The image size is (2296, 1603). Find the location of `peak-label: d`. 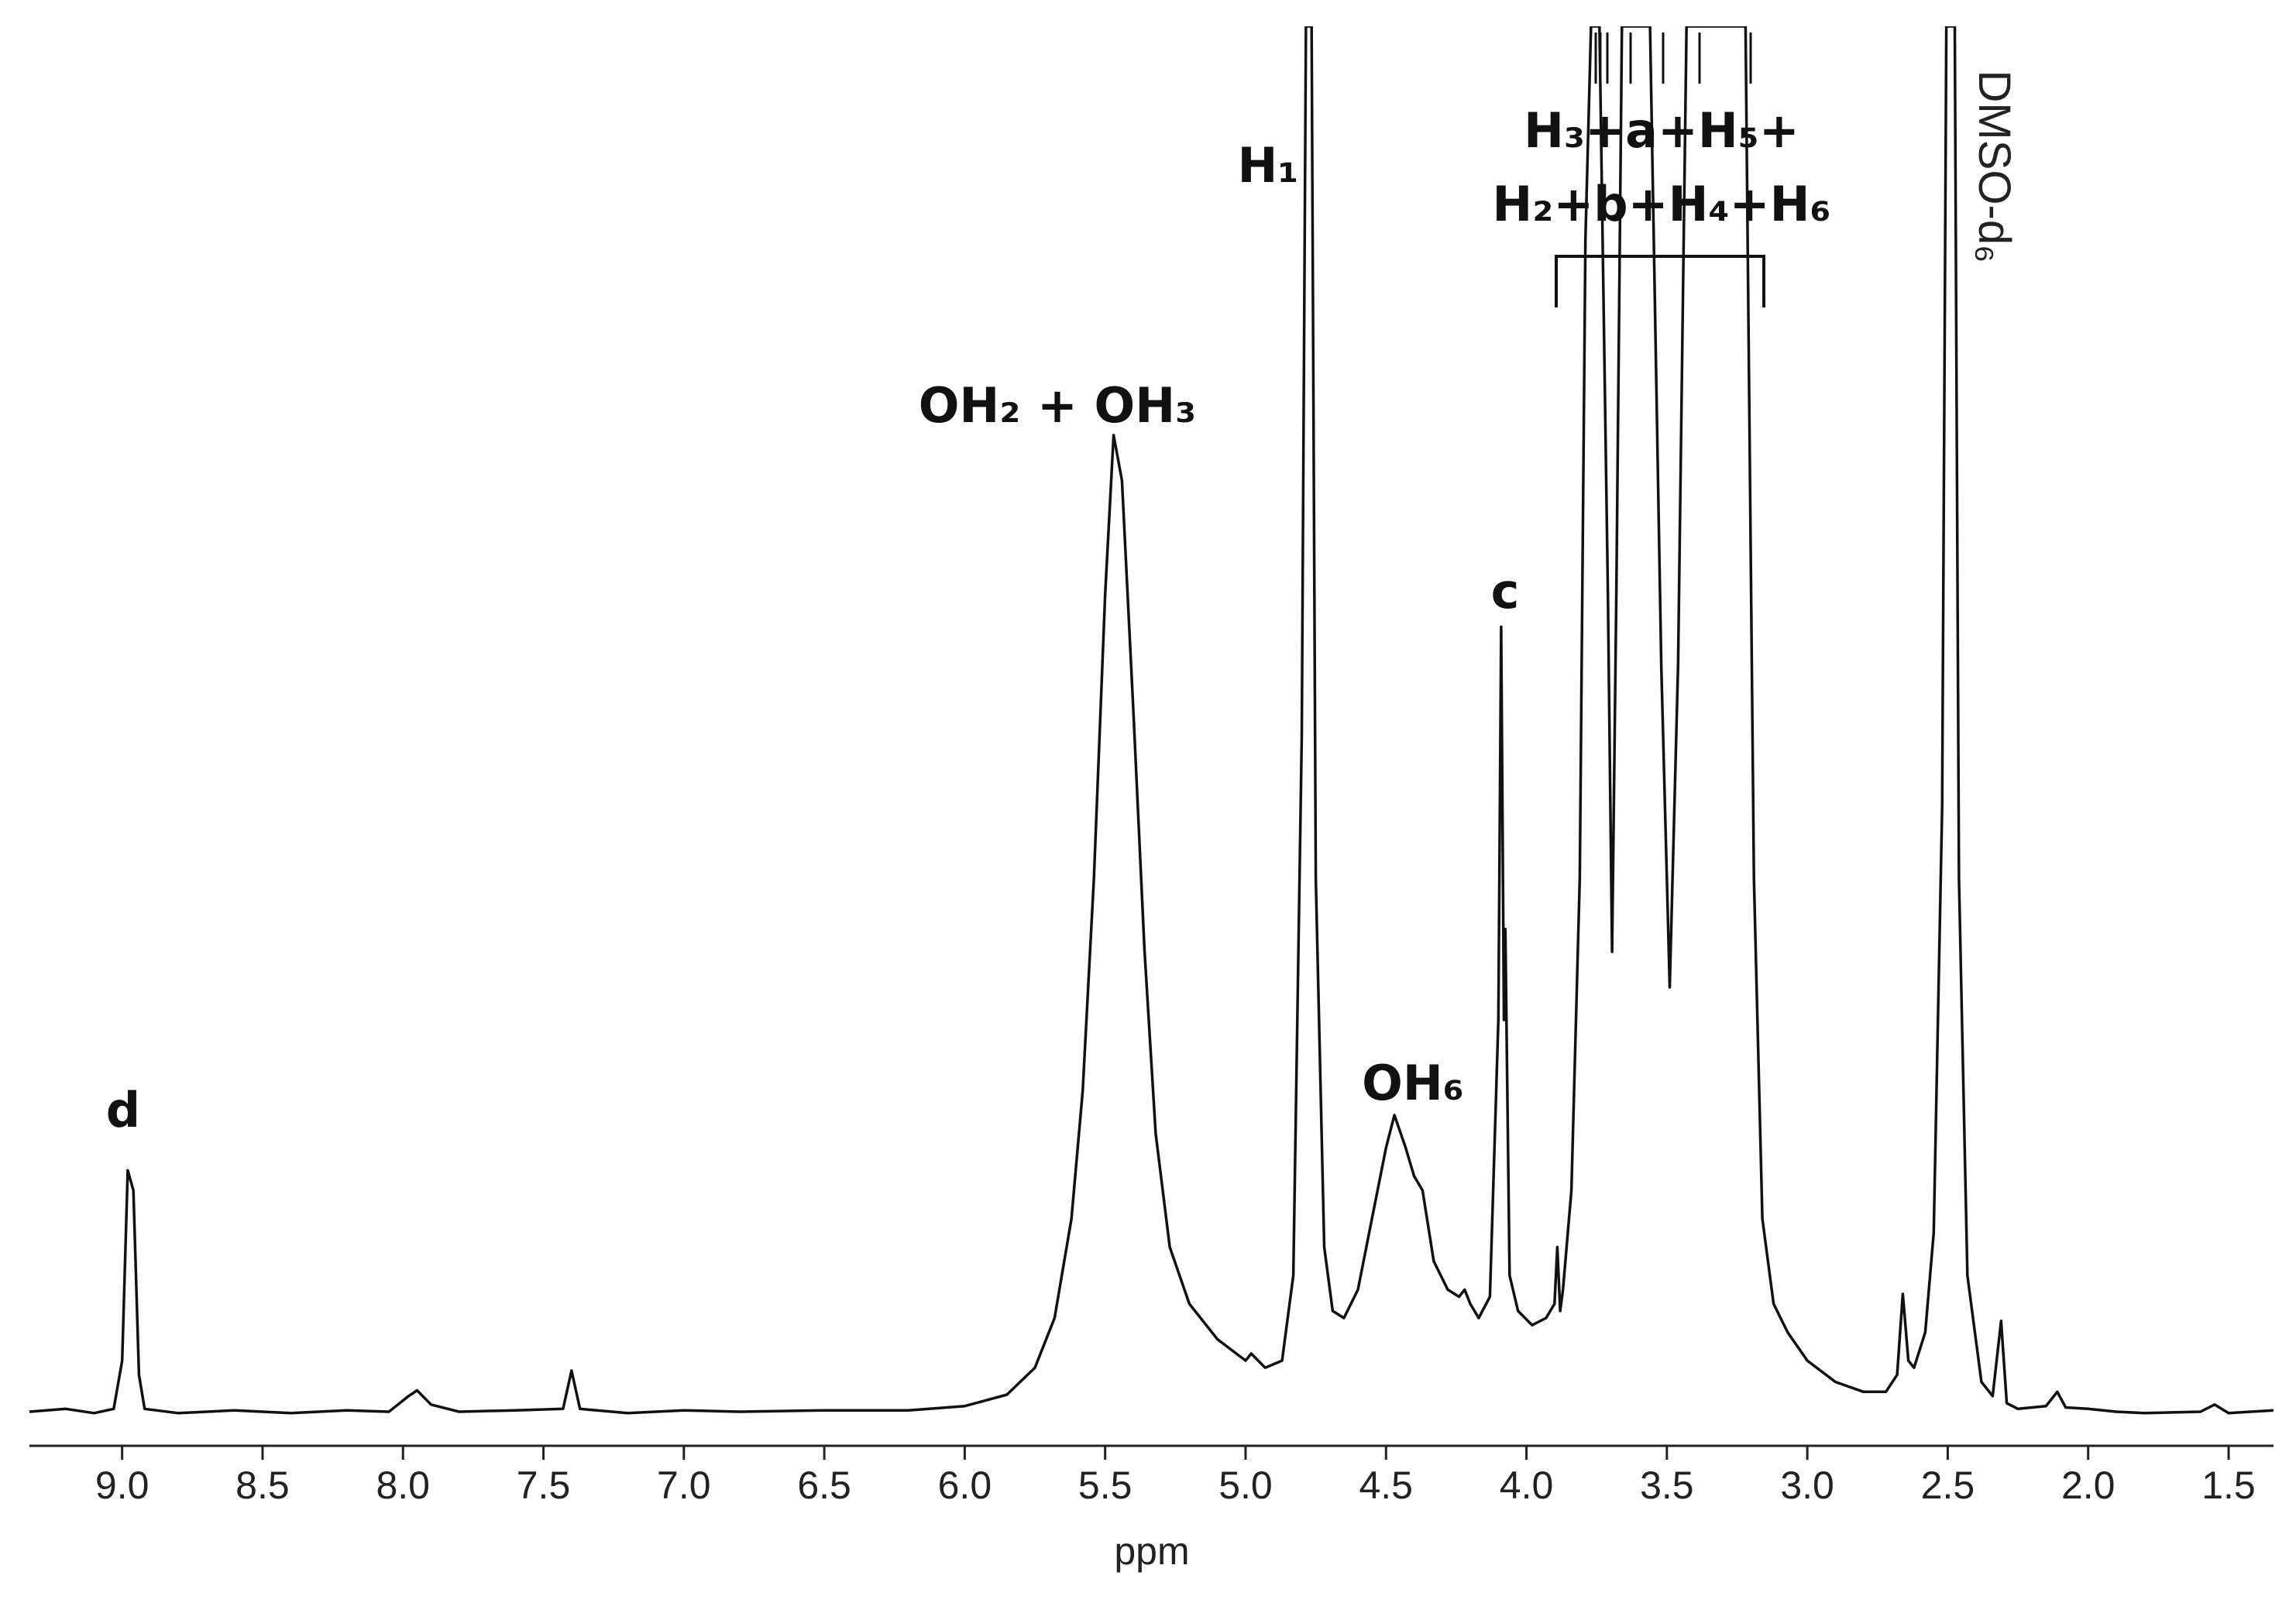

peak-label: d is located at coordinates (123, 1110).